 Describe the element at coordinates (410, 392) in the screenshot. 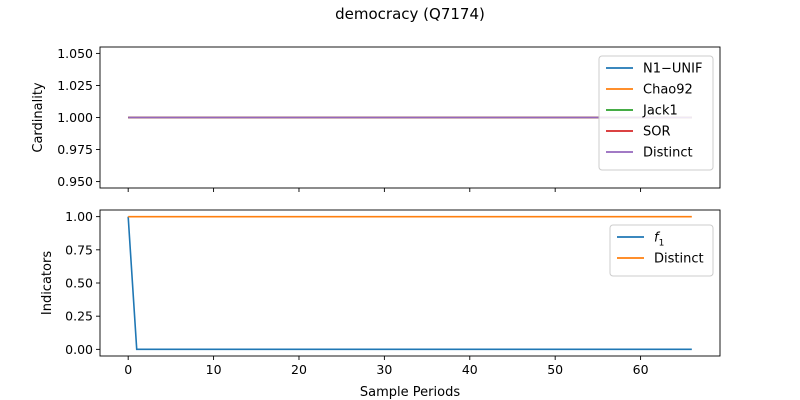

I see `x-axis-label: Sample Periods` at that location.